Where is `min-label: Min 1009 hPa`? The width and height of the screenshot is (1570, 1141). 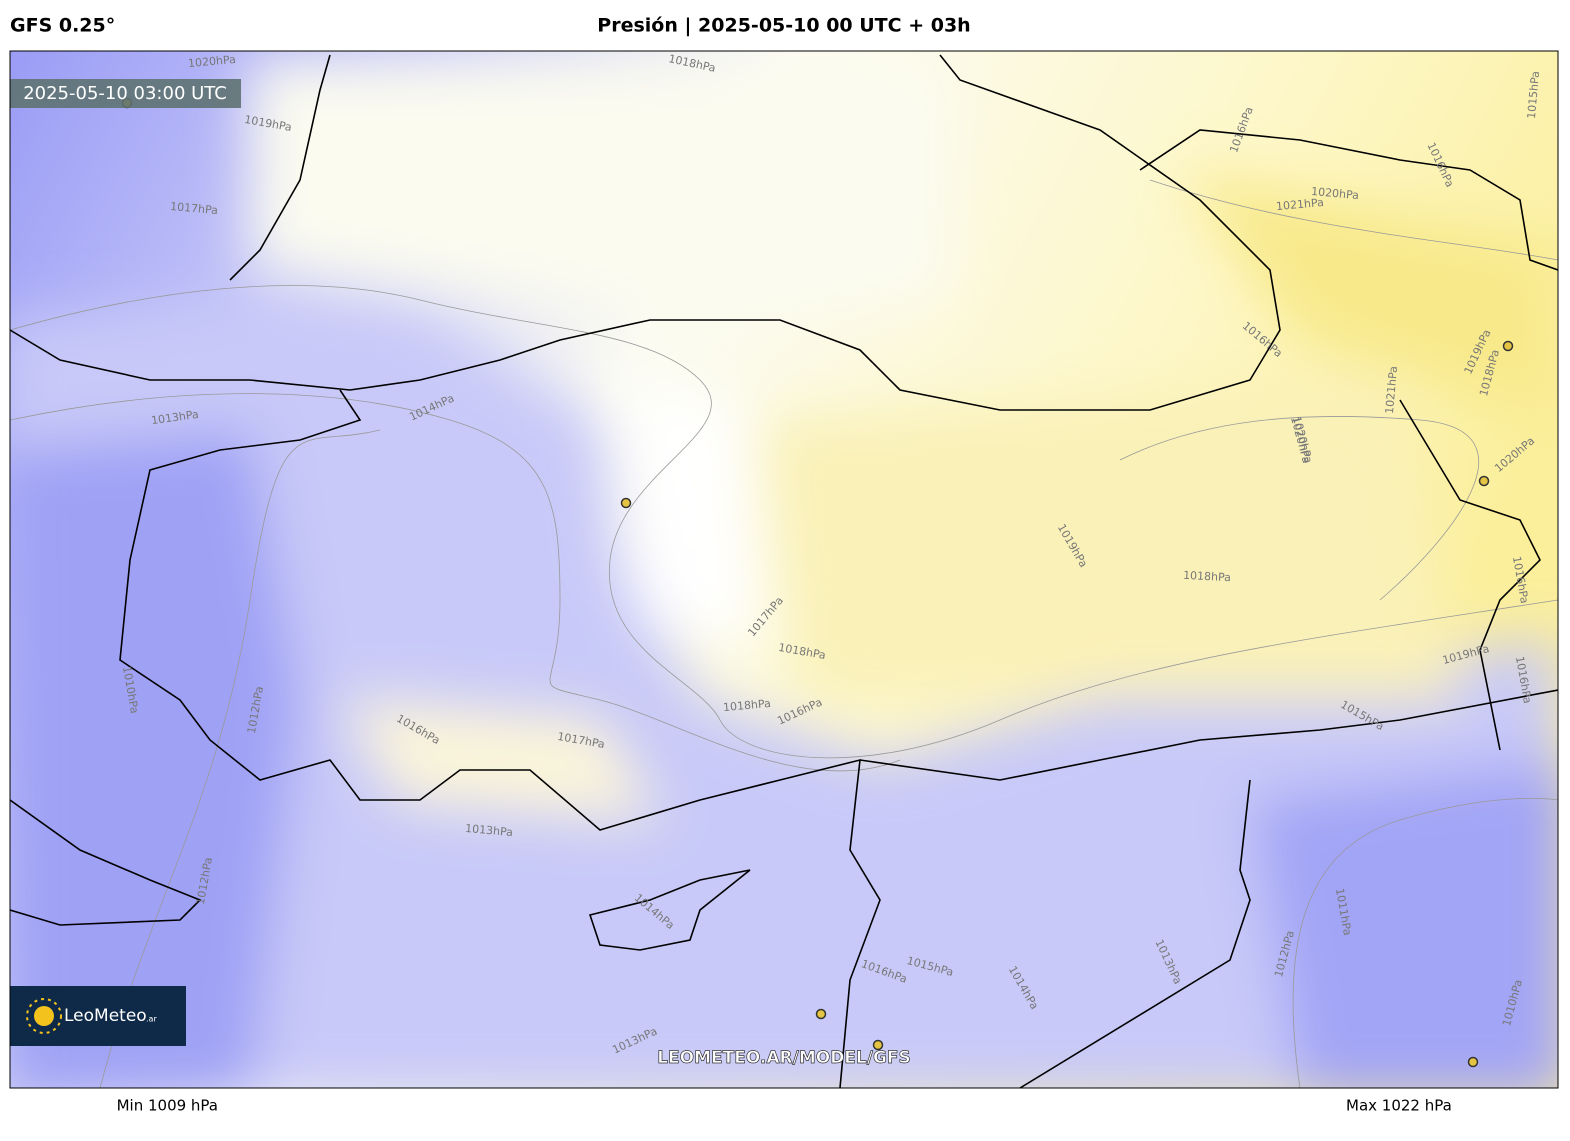 min-label: Min 1009 hPa is located at coordinates (167, 1106).